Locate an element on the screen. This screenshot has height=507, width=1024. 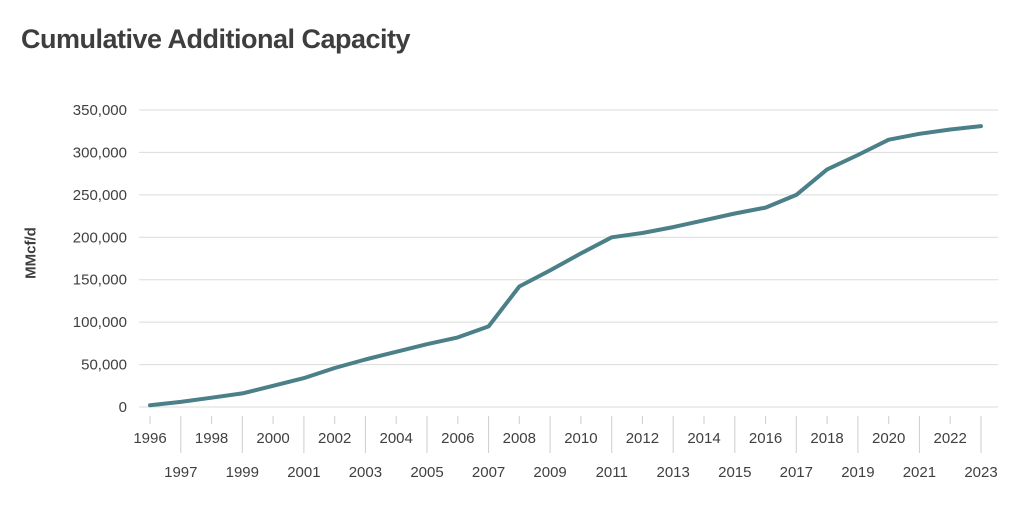
x-tick-label: 2013 is located at coordinates (673, 472).